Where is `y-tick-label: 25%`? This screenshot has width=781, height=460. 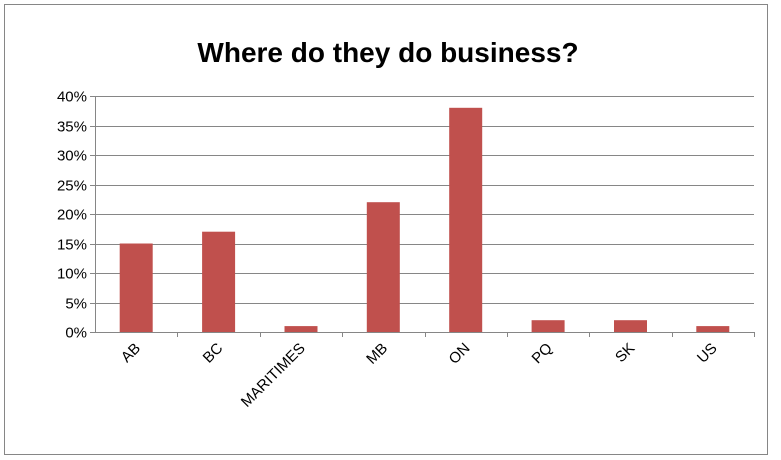
y-tick-label: 25% is located at coordinates (72, 186).